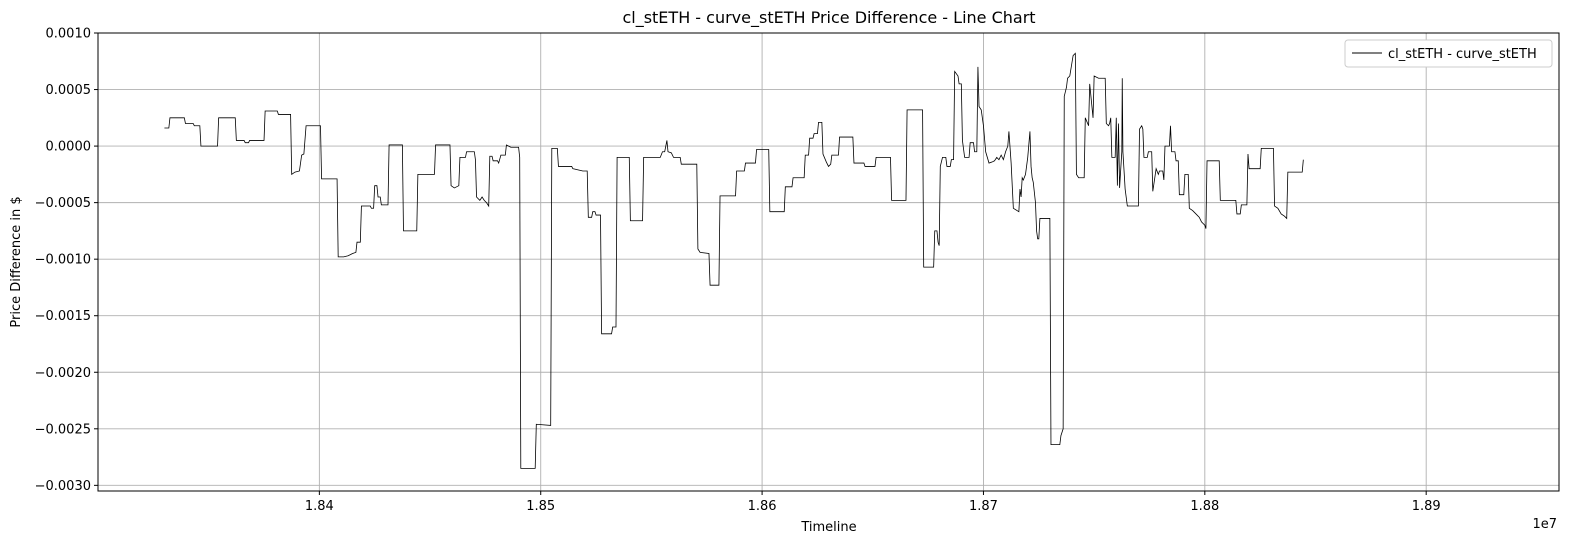  Describe the element at coordinates (63, 486) in the screenshot. I see `y-tick-label: −0.0030` at that location.